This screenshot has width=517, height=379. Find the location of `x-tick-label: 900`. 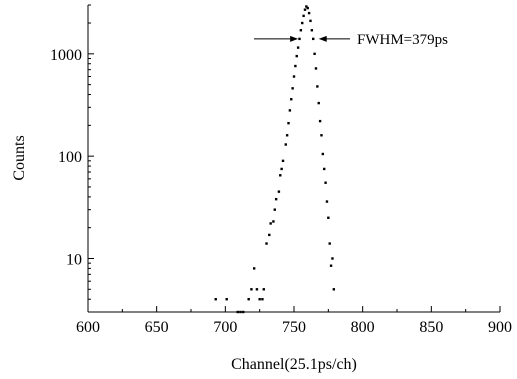

x-tick-label: 900 is located at coordinates (500, 327).